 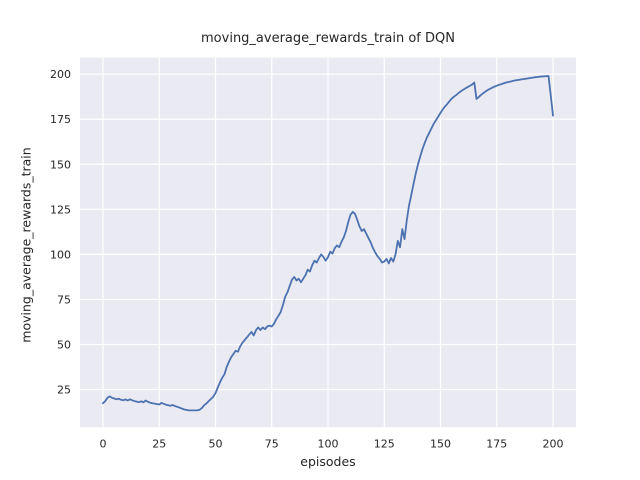 What do you see at coordinates (215, 444) in the screenshot?
I see `x-tick-label: 50` at bounding box center [215, 444].